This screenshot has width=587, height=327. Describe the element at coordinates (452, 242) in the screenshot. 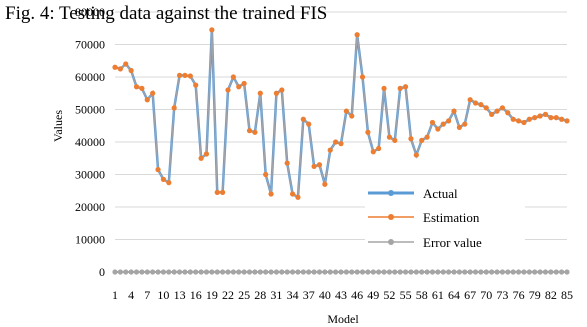

I see `legend-label: Error value` at that location.